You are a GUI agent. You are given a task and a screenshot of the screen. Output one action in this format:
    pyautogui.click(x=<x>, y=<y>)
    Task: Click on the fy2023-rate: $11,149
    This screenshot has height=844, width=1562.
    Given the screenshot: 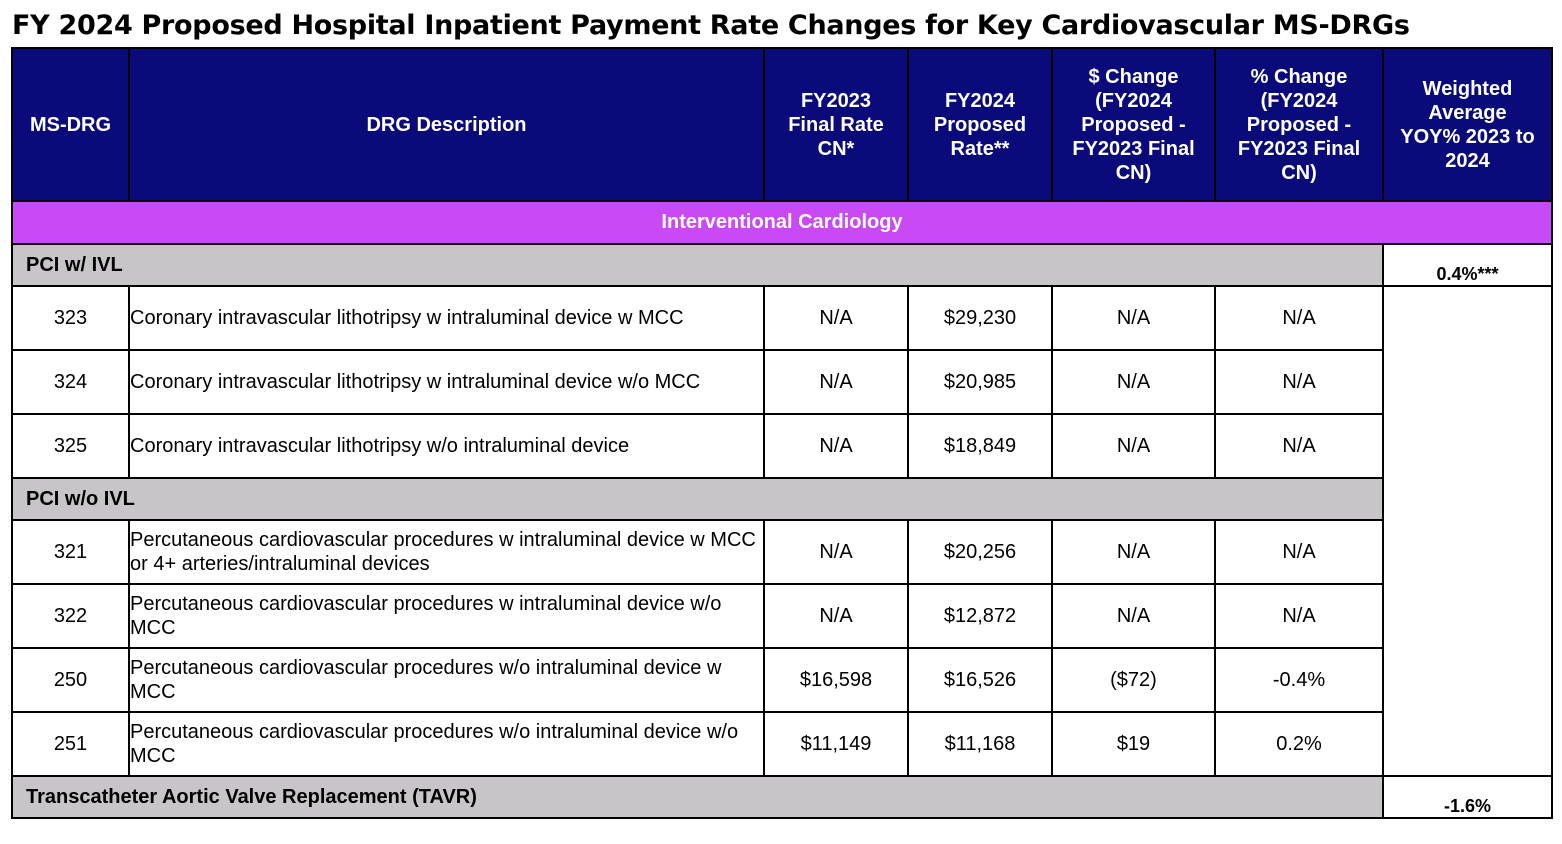 What is the action you would take?
    pyautogui.click(x=836, y=744)
    